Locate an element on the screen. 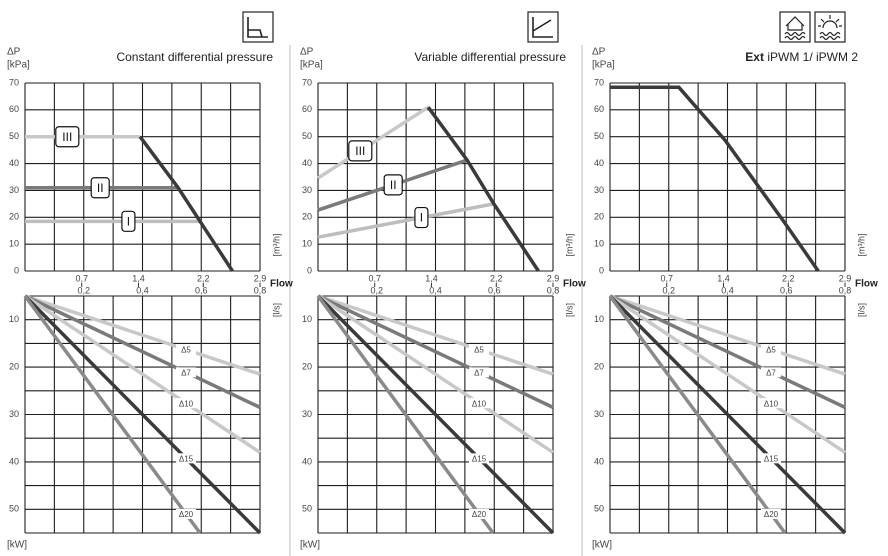  series-label: Δ20 is located at coordinates (186, 514).